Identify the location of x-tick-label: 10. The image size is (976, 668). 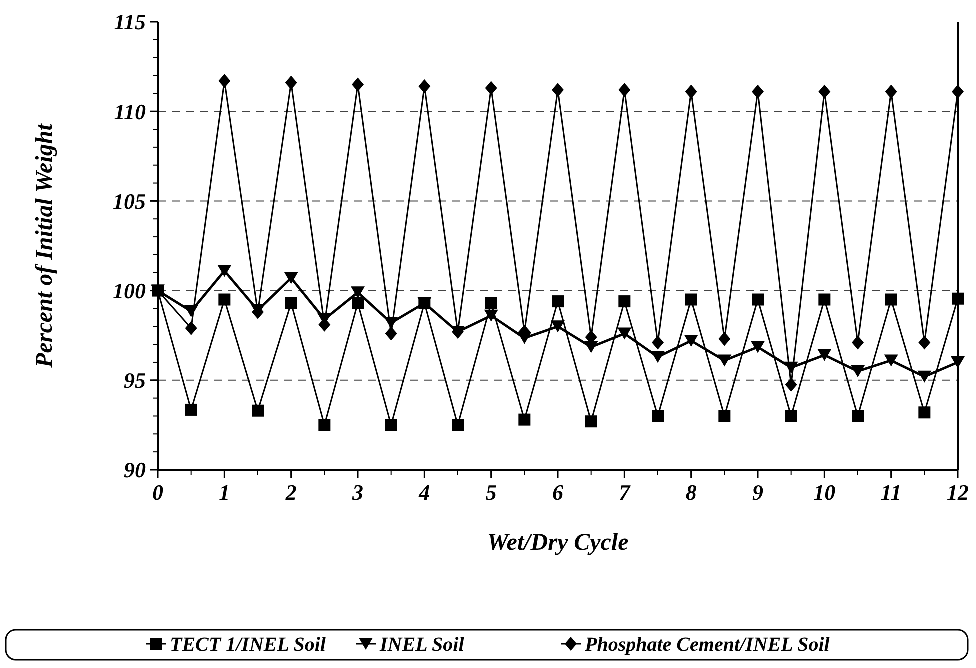
(825, 492).